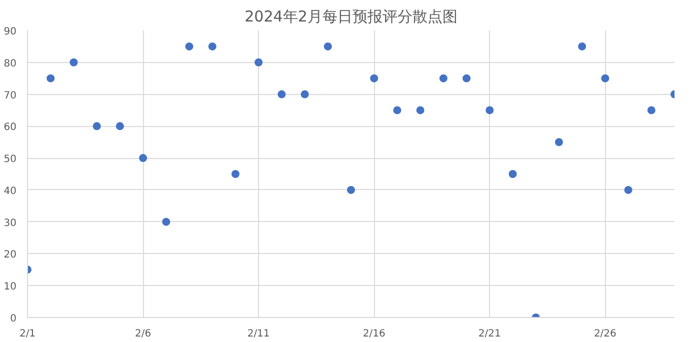 Image resolution: width=699 pixels, height=342 pixels. Describe the element at coordinates (10, 223) in the screenshot. I see `y-tick-label: 30` at that location.